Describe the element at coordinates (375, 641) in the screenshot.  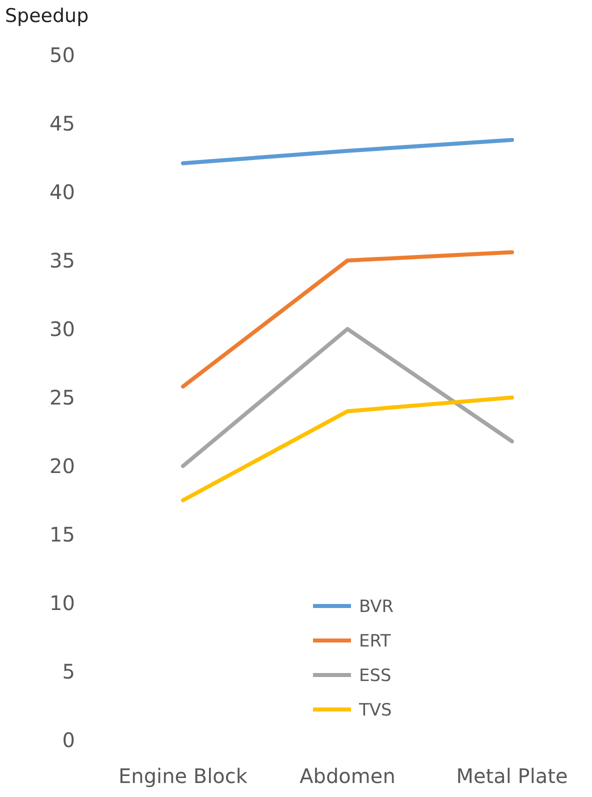
I see `legend-label: ERT` at that location.